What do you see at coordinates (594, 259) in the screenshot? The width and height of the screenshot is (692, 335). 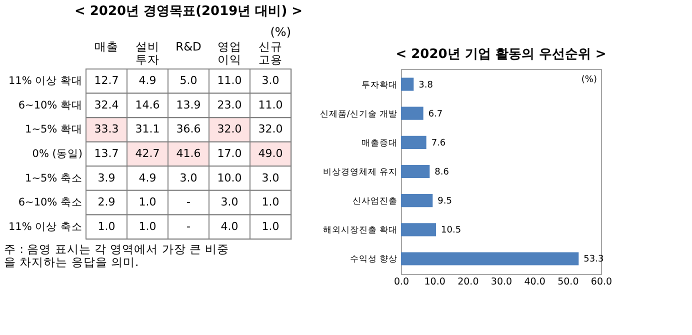 I see `data-label: 53.3` at bounding box center [594, 259].